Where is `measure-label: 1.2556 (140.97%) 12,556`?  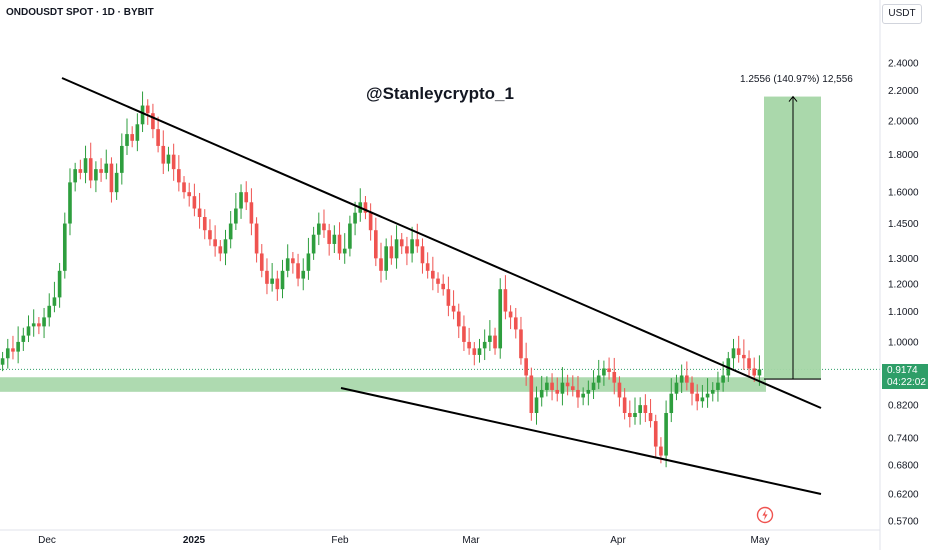
measure-label: 1.2556 (140.97%) 12,556 is located at coordinates (796, 79).